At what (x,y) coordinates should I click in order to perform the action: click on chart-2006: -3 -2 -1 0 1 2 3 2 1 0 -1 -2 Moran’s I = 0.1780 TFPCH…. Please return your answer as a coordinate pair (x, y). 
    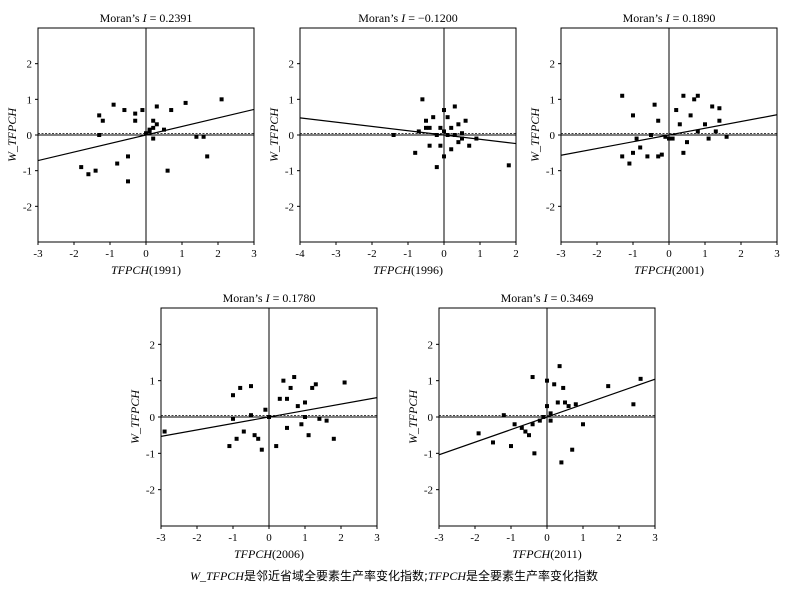
    Looking at the image, I should click on (254, 426).